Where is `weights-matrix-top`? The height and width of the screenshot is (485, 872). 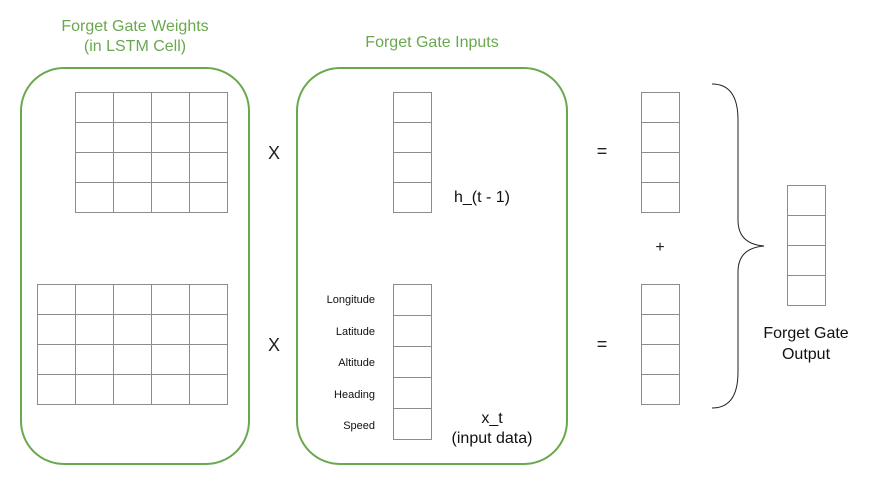
weights-matrix-top is located at coordinates (151, 152).